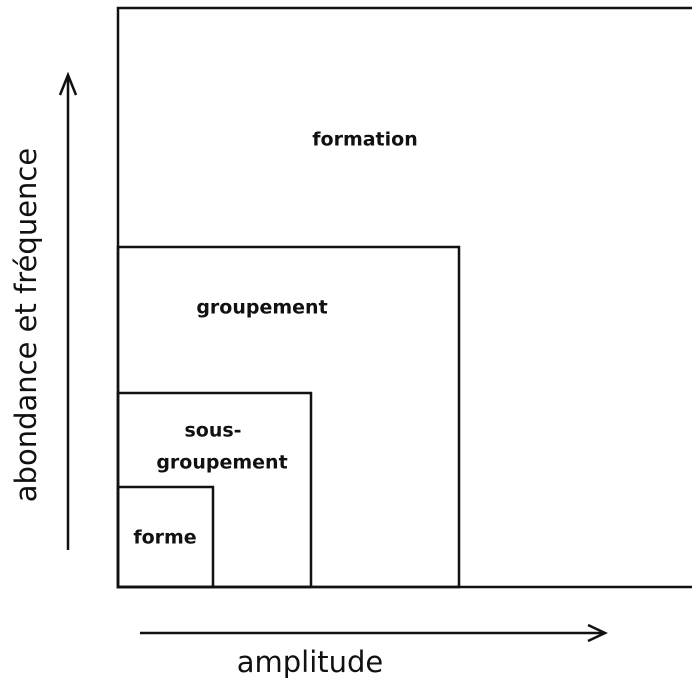 Image resolution: width=692 pixels, height=679 pixels. What do you see at coordinates (26, 325) in the screenshot?
I see `y-axis-label: abondance et fréquence` at bounding box center [26, 325].